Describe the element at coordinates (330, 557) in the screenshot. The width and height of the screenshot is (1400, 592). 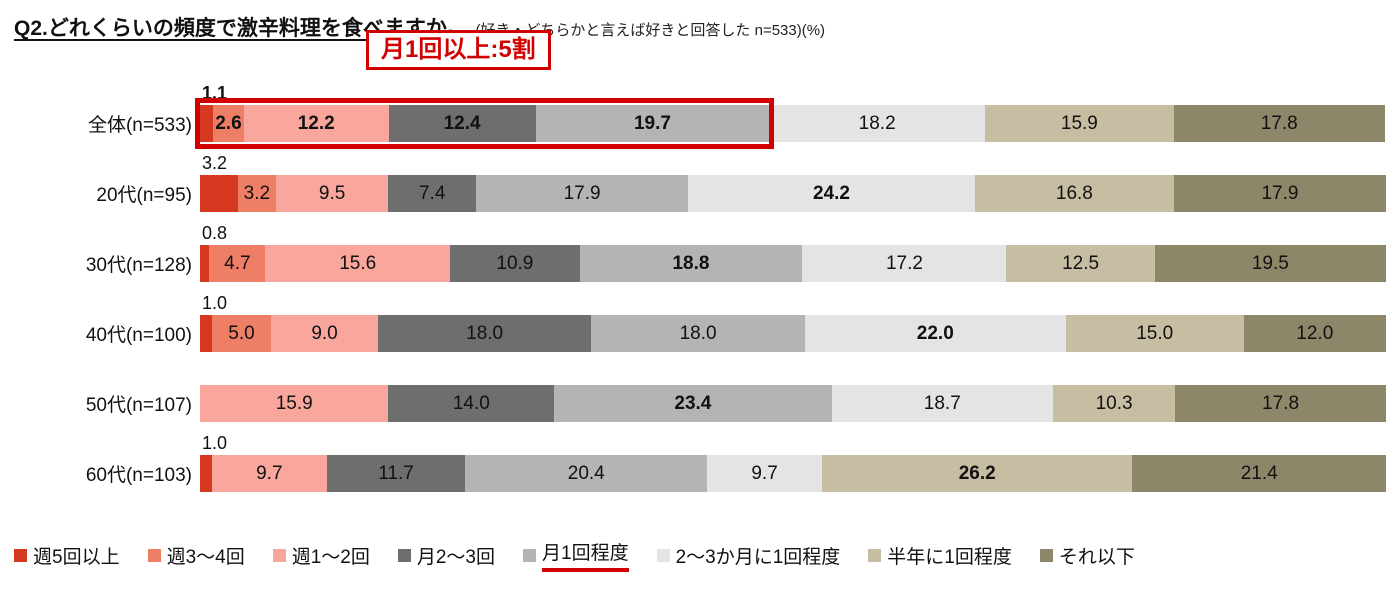
I see `legend-label: 週1〜2回` at that location.